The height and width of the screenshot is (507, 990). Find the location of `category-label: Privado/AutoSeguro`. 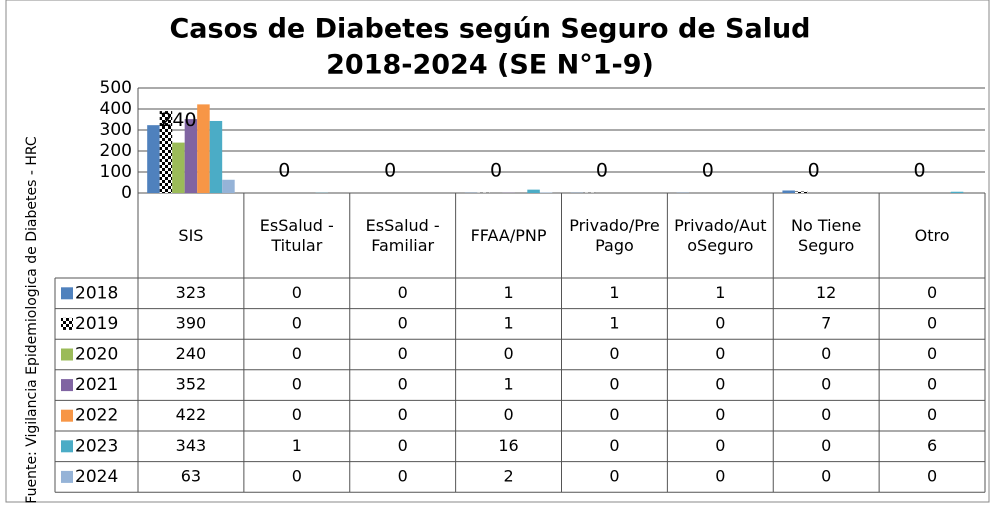

category-label: Privado/AutoSeguro is located at coordinates (720, 235).